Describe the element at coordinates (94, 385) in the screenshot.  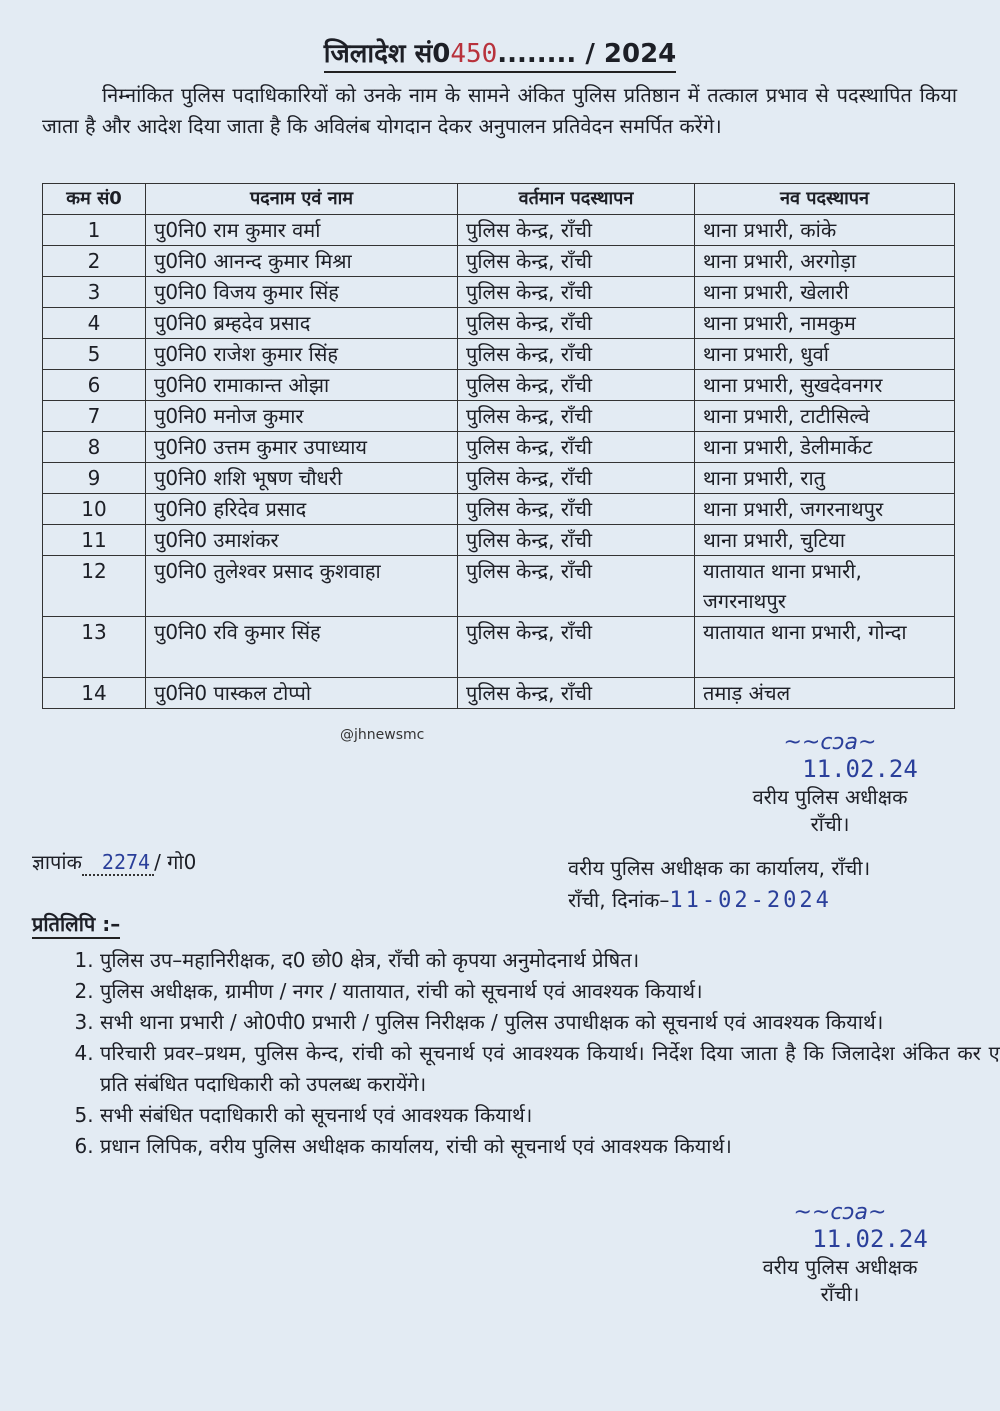
I see `serial-cell: 6` at that location.